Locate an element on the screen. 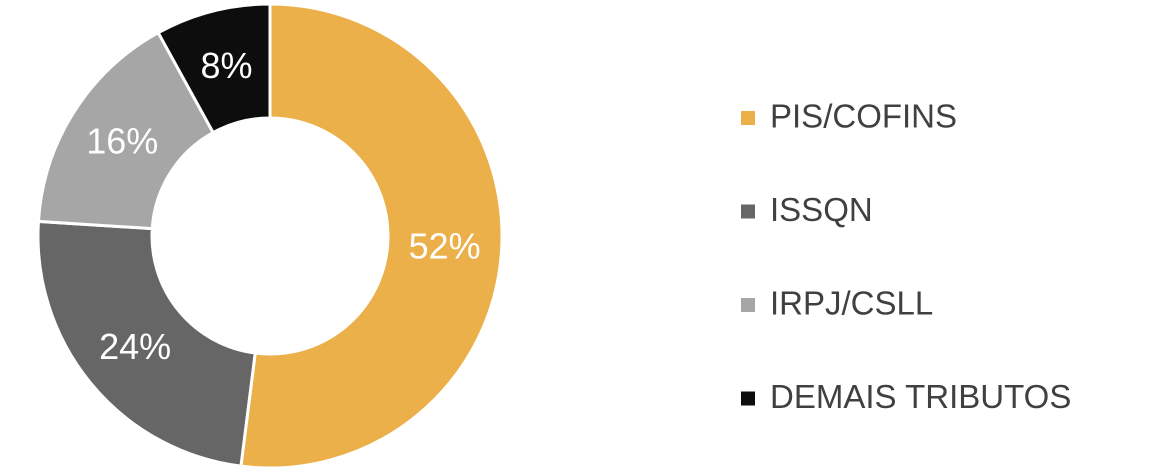 The image size is (1164, 472). legend-label: PIS/COFINS is located at coordinates (863, 116).